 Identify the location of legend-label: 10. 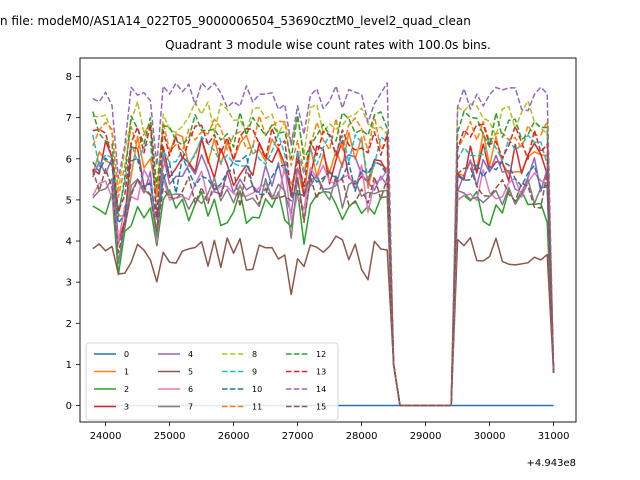
(257, 389).